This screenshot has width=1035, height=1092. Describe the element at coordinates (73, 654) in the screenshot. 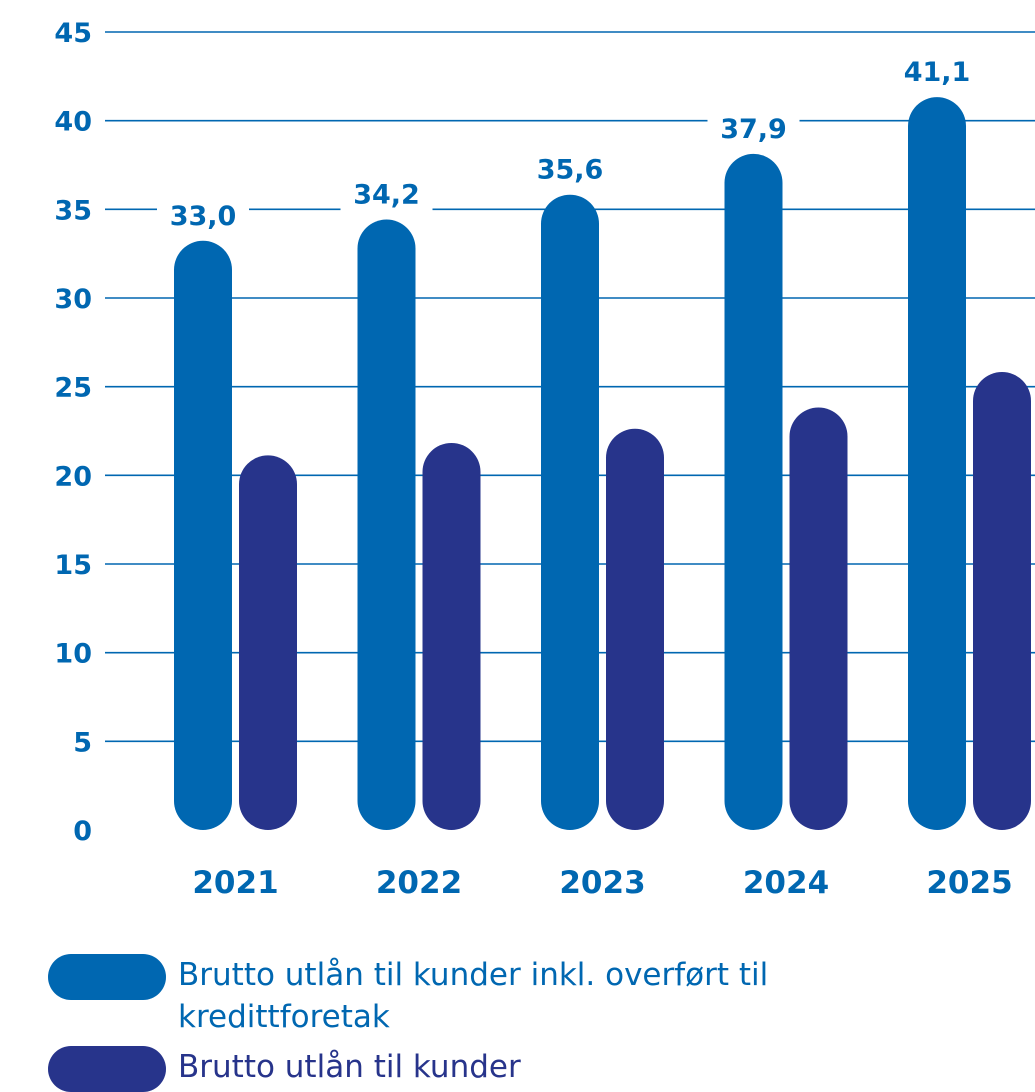

I see `y-tick-label-10: 10` at that location.